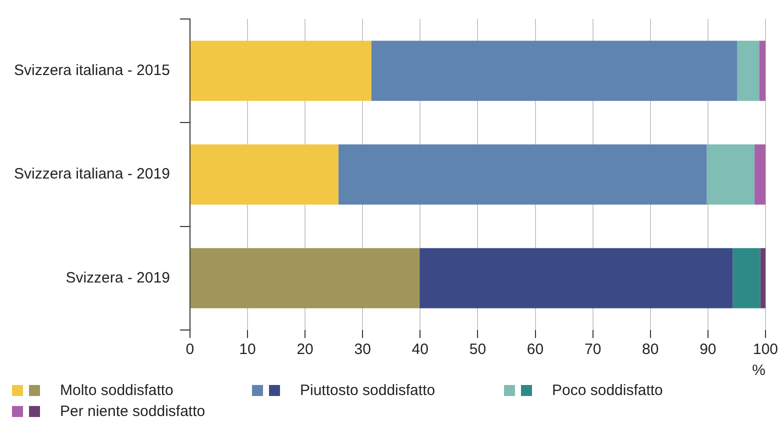 Image resolution: width=781 pixels, height=435 pixels. Describe the element at coordinates (759, 371) in the screenshot. I see `x-axis-title: %` at that location.